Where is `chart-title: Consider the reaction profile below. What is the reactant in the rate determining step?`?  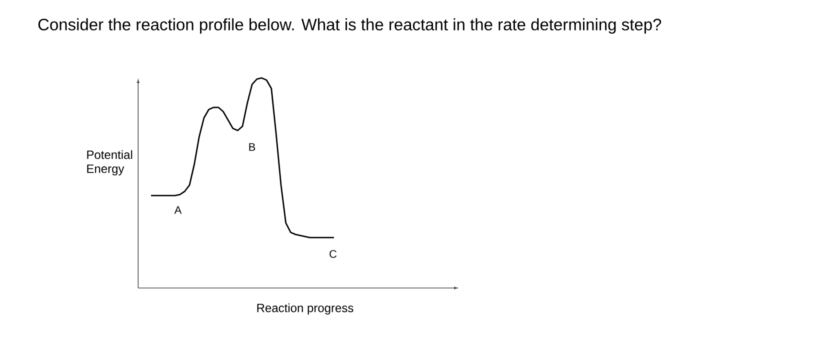 chart-title: Consider the reaction profile below. What is the reactant in the rate determining step? is located at coordinates (350, 26).